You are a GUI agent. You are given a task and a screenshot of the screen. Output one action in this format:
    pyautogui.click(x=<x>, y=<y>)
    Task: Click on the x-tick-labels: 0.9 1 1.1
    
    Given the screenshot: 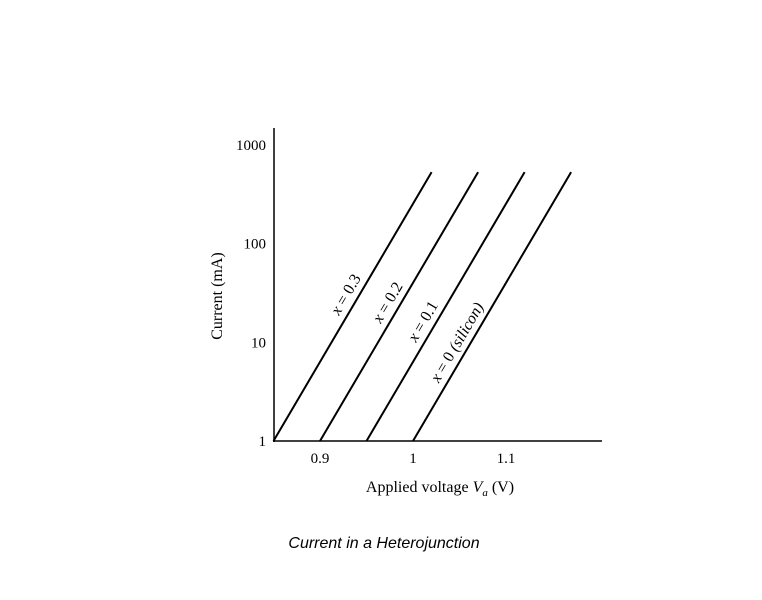 What is the action you would take?
    pyautogui.click(x=413, y=459)
    